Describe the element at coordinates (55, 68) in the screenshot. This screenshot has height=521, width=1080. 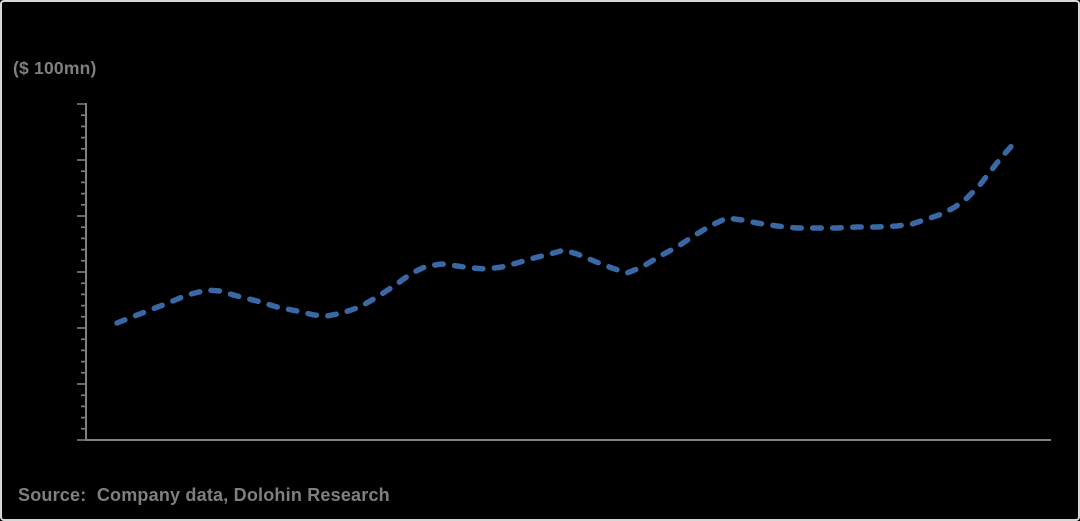
I see `y-axis-unit-label: ($ 100mn)` at that location.